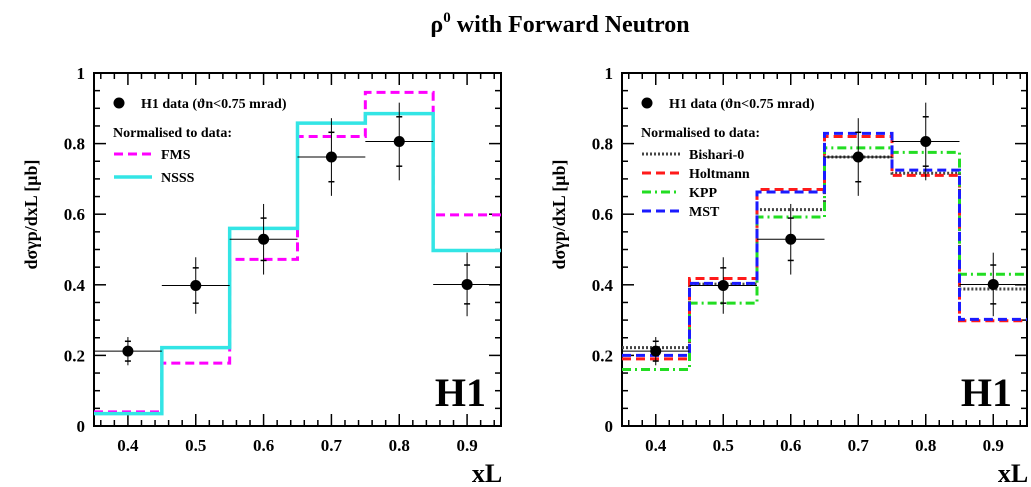  What do you see at coordinates (716, 155) in the screenshot?
I see `legend-series-label: Bishari-0` at bounding box center [716, 155].